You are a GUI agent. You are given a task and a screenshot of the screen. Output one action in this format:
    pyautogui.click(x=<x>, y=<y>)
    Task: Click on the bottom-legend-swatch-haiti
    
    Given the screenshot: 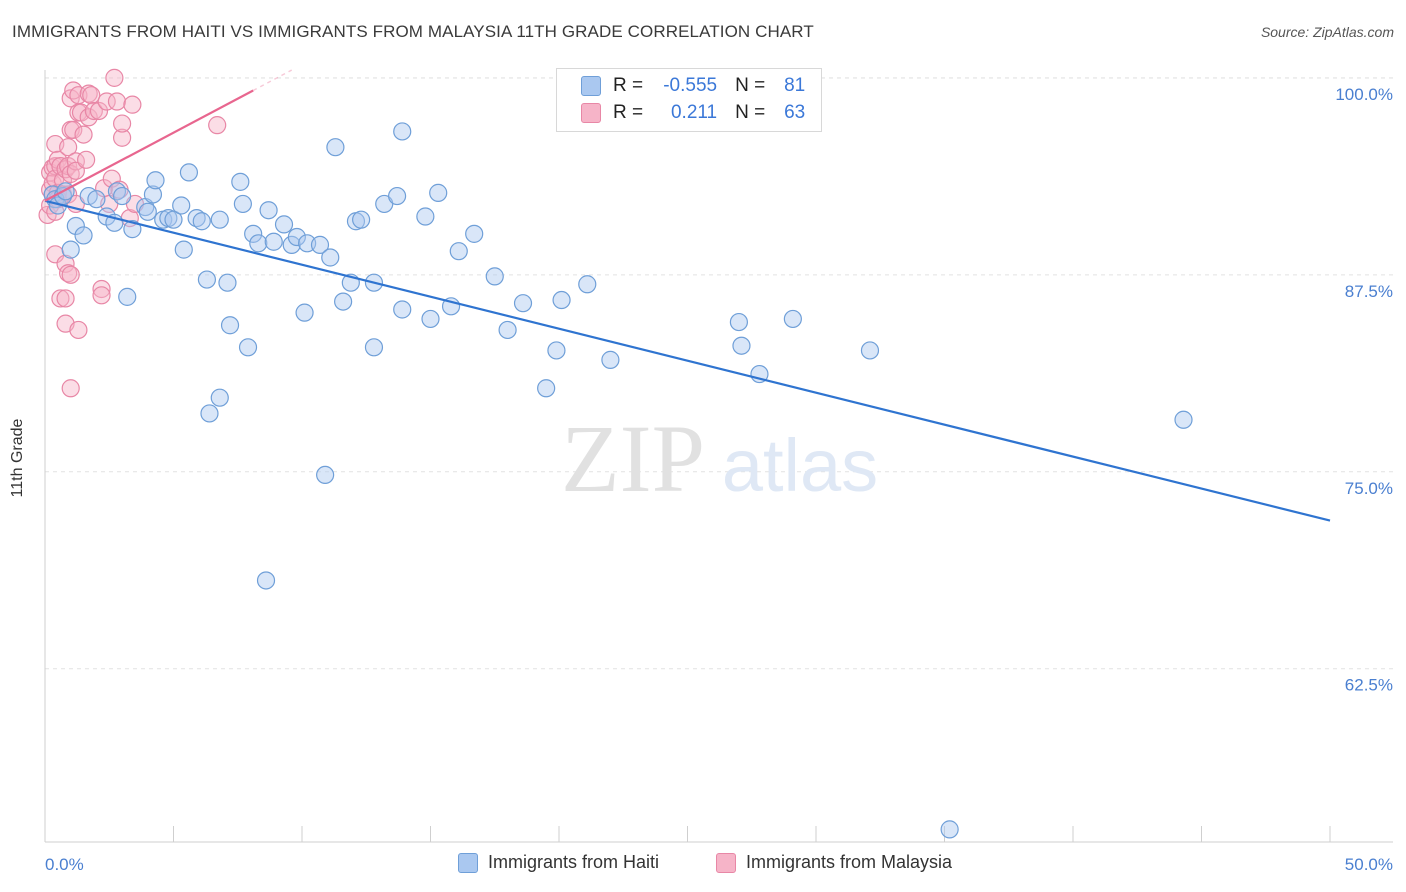 What is the action you would take?
    pyautogui.click(x=468, y=862)
    